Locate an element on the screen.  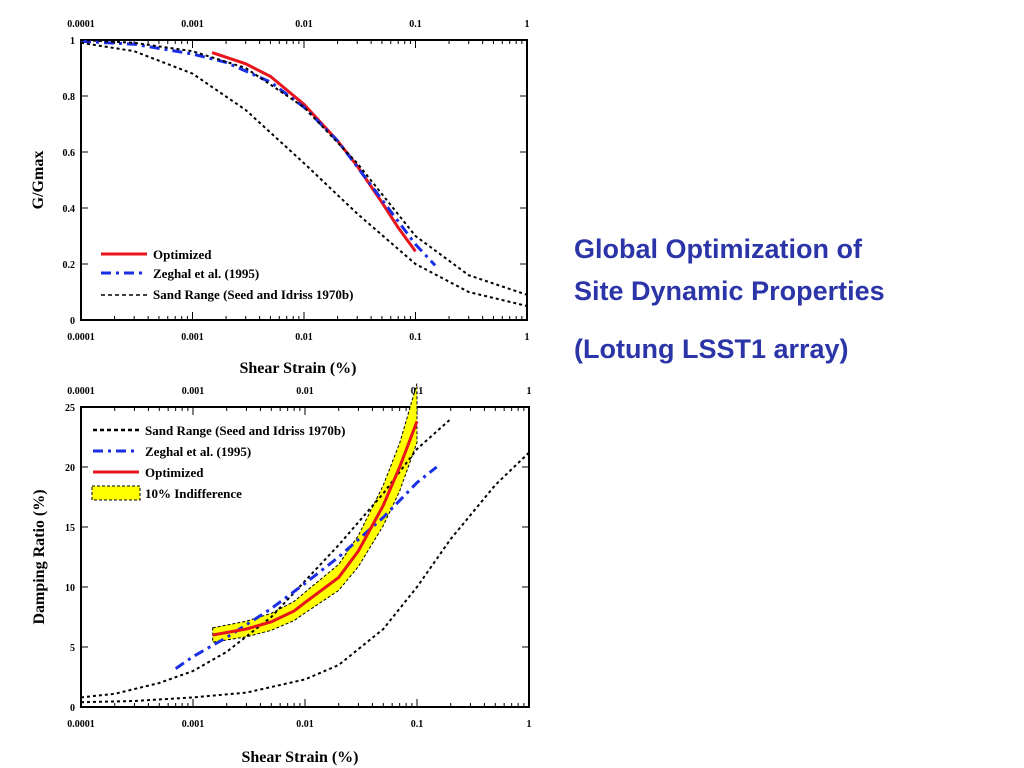
damping-x-tick-label-top: 0.01 is located at coordinates (305, 391).